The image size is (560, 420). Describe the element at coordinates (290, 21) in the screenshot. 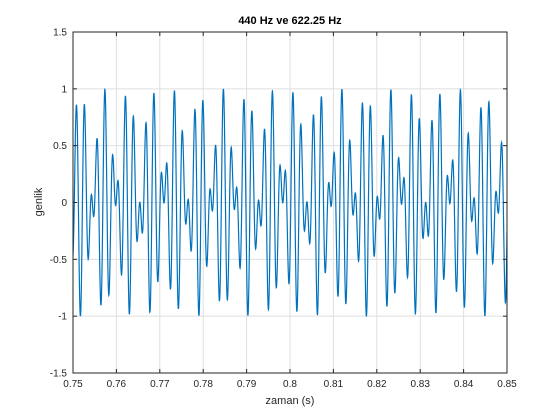

I see `chart-title: 440 Hz ve 622.25 Hz` at that location.